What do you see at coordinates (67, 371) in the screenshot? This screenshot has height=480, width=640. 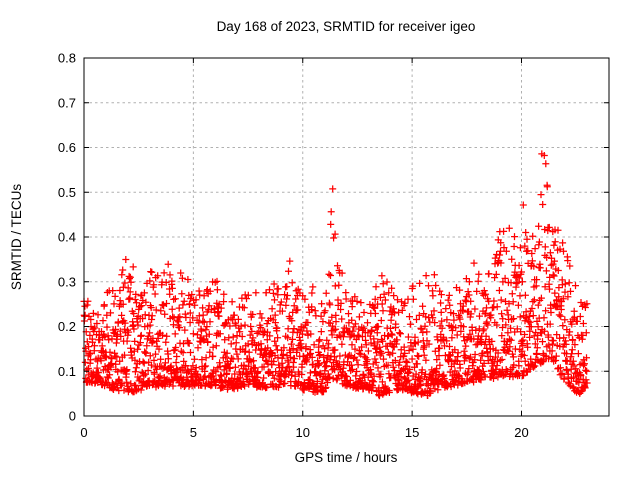 I see `y-tick-label: 0.1` at bounding box center [67, 371].